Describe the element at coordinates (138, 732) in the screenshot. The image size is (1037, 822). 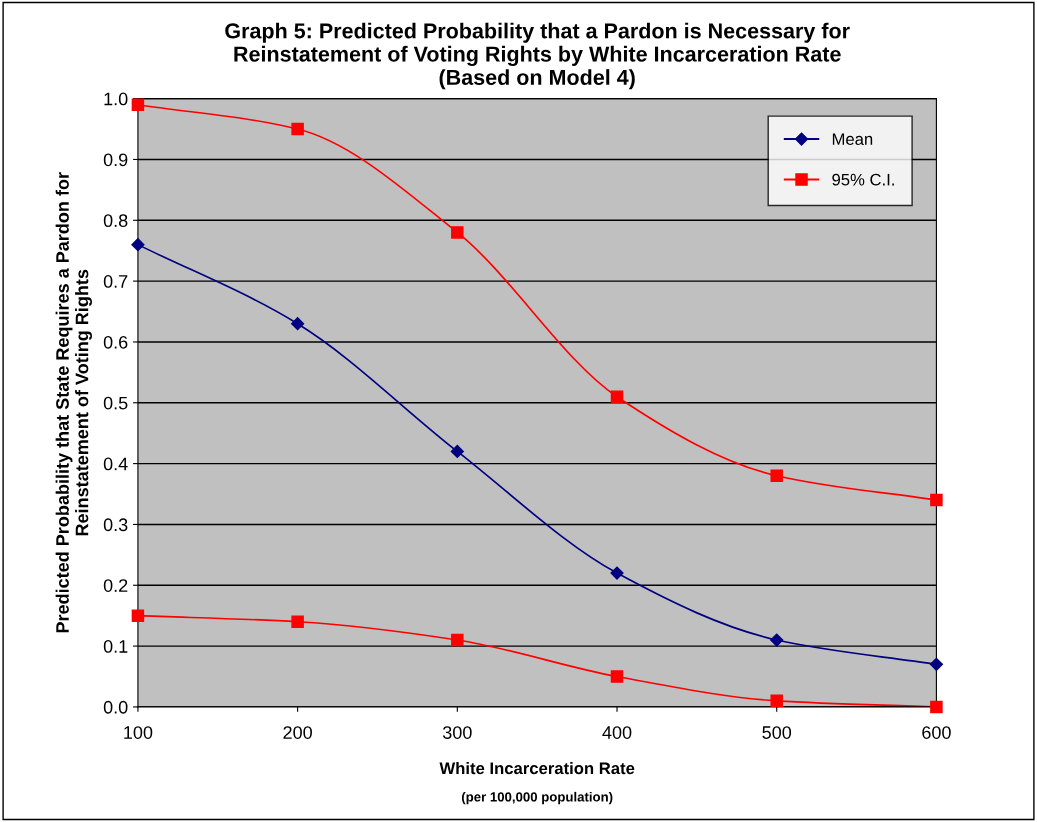
I see `x-tick-label: 100` at that location.